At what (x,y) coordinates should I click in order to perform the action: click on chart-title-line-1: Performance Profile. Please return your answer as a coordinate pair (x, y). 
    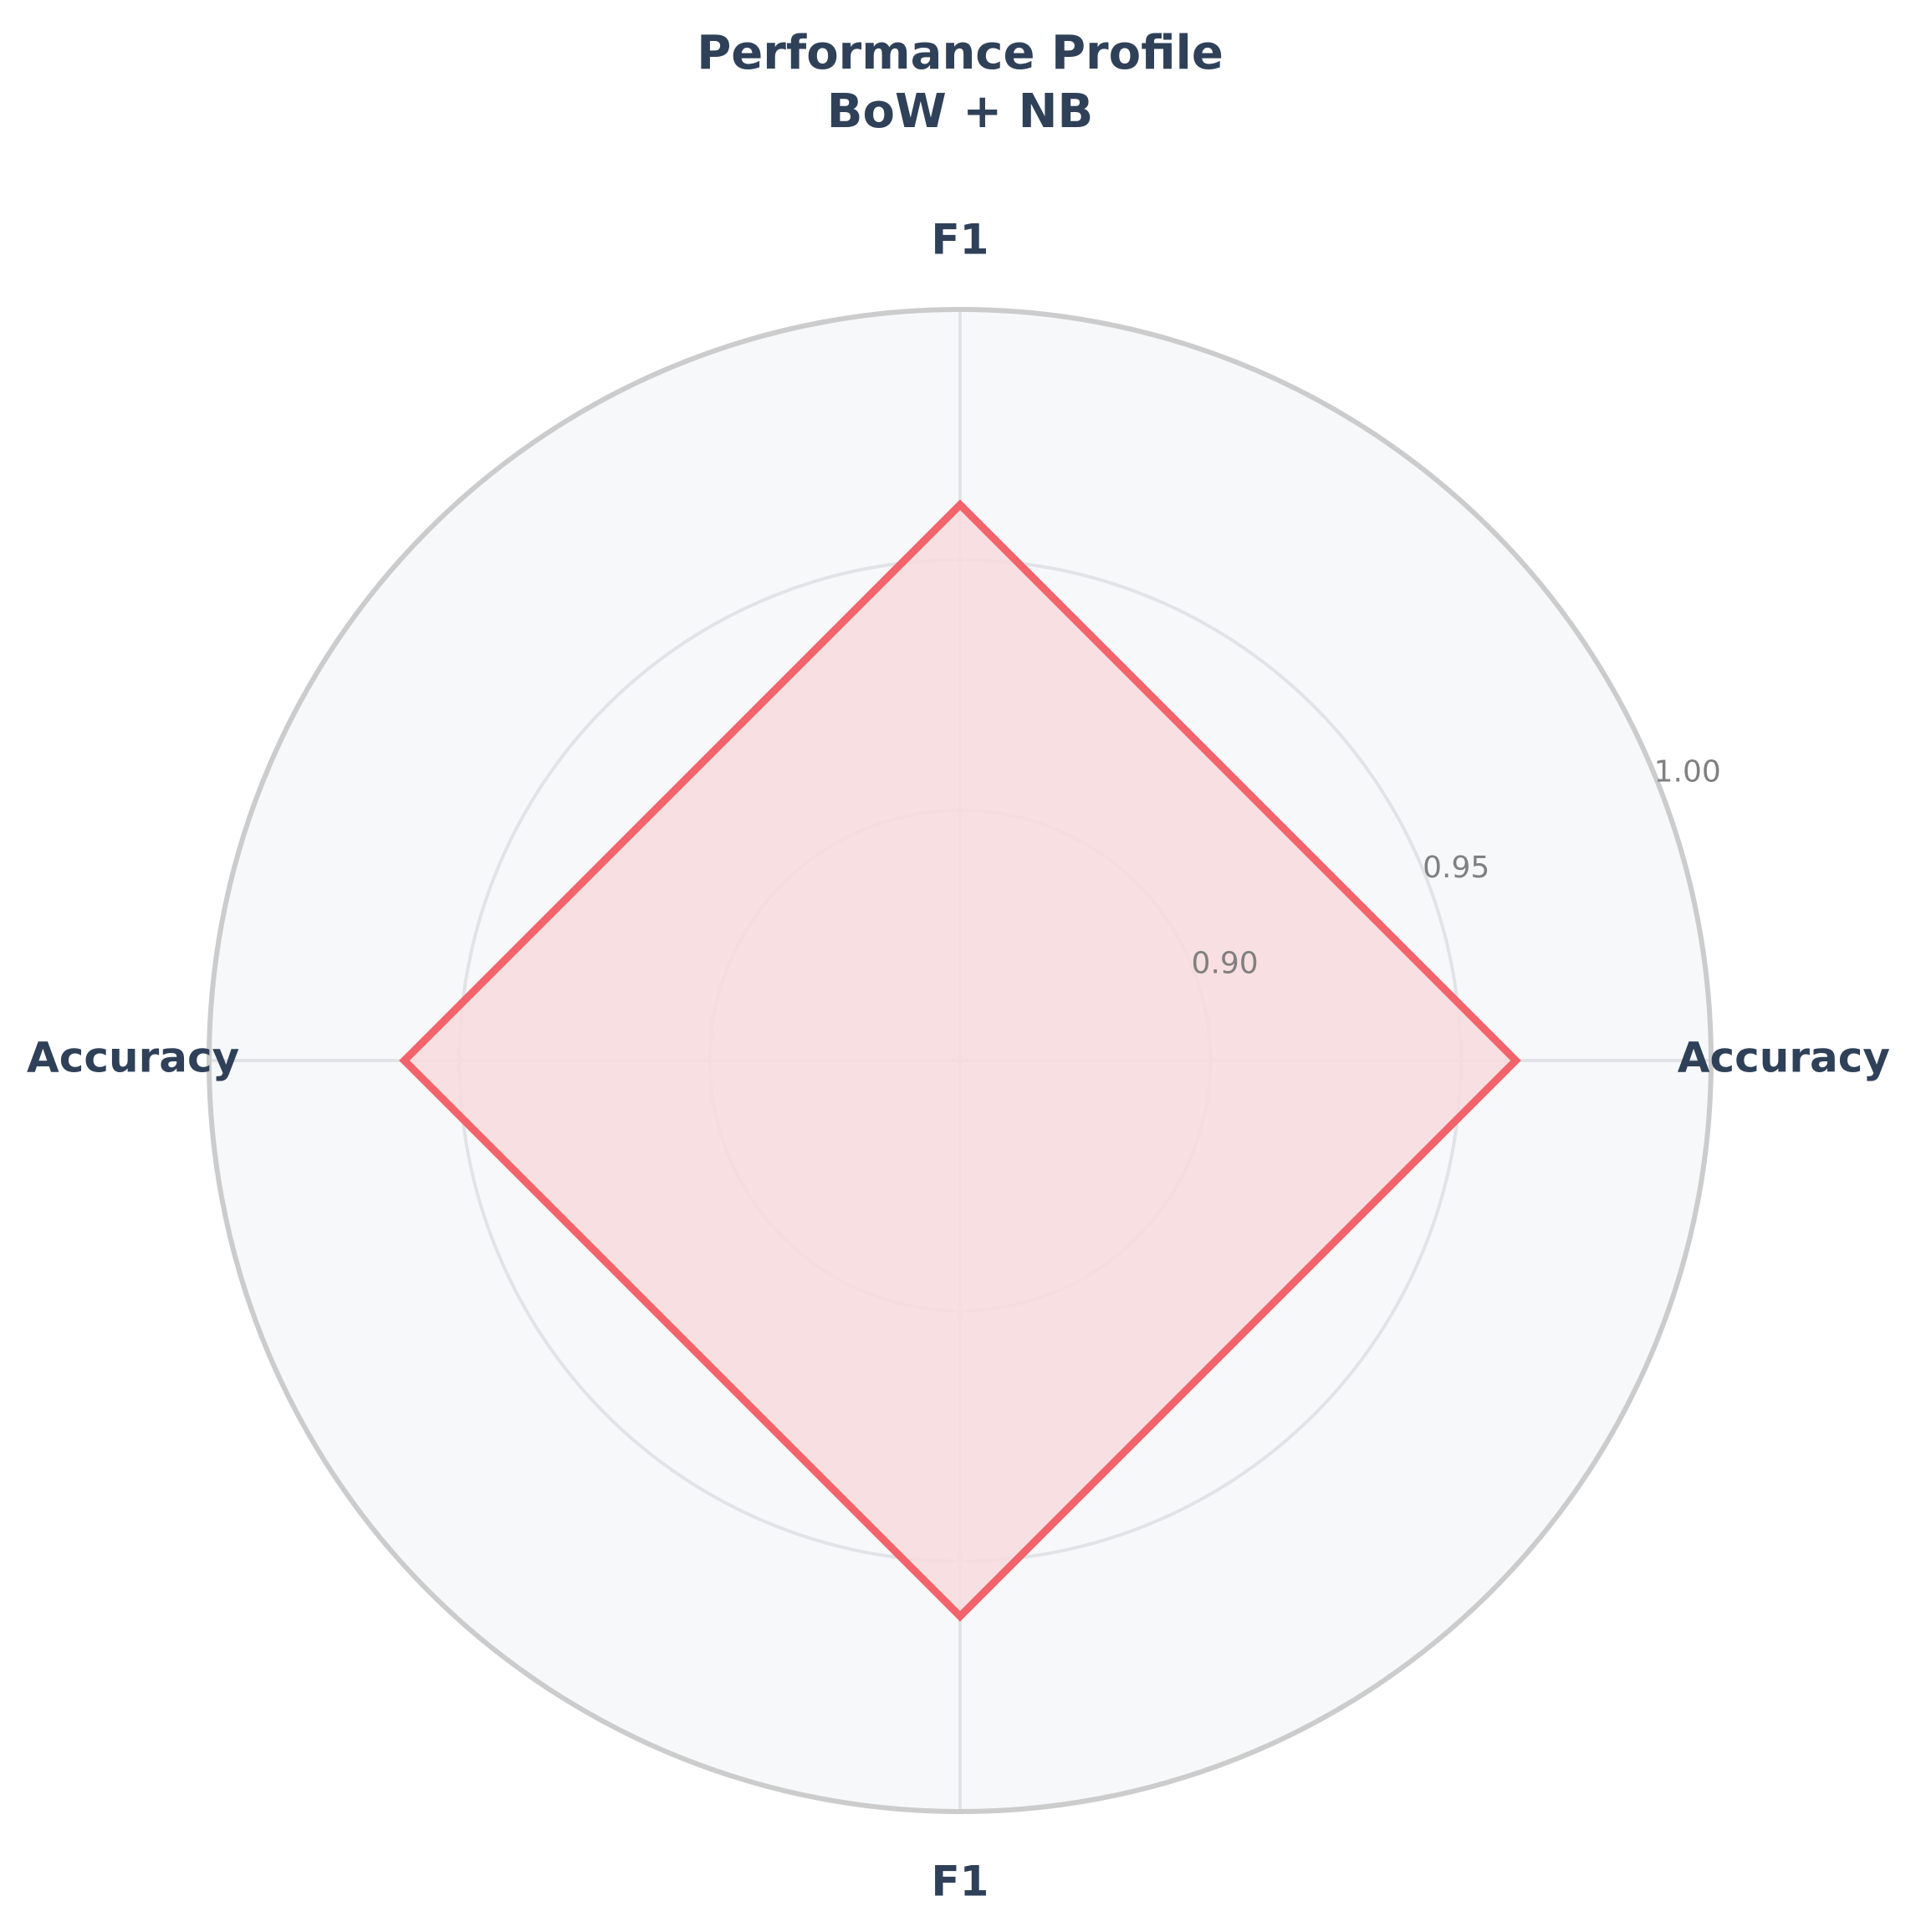
    Looking at the image, I should click on (960, 53).